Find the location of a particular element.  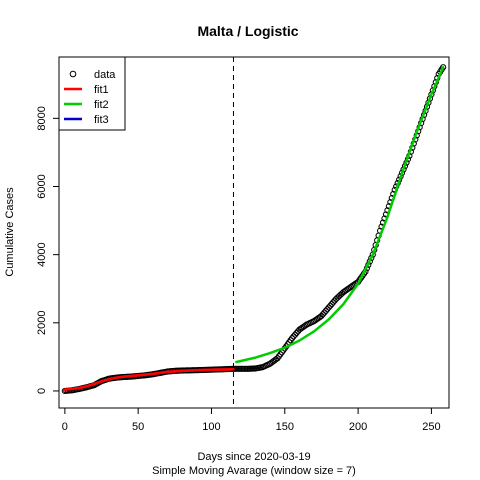

x-tick-label: 200 is located at coordinates (358, 427).